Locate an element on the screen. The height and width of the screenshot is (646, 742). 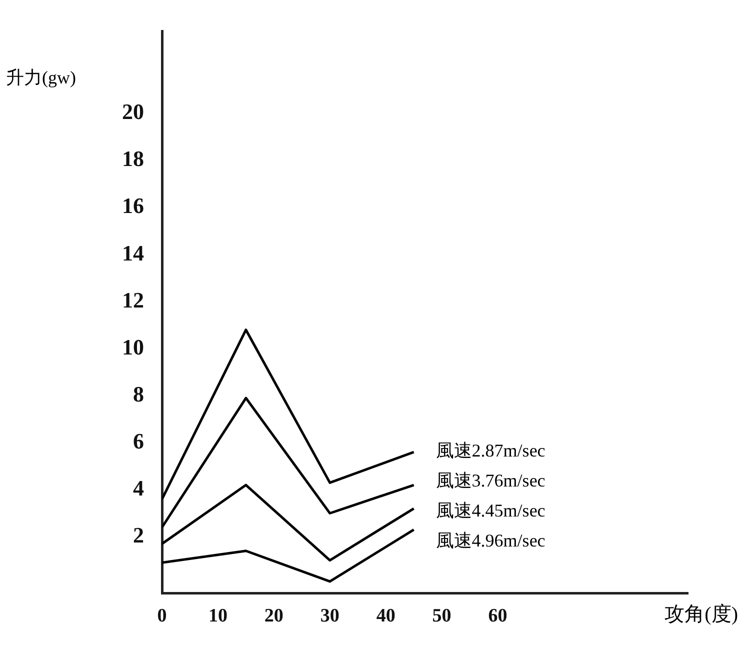
x-axis-title: 攻角(度) is located at coordinates (701, 614).